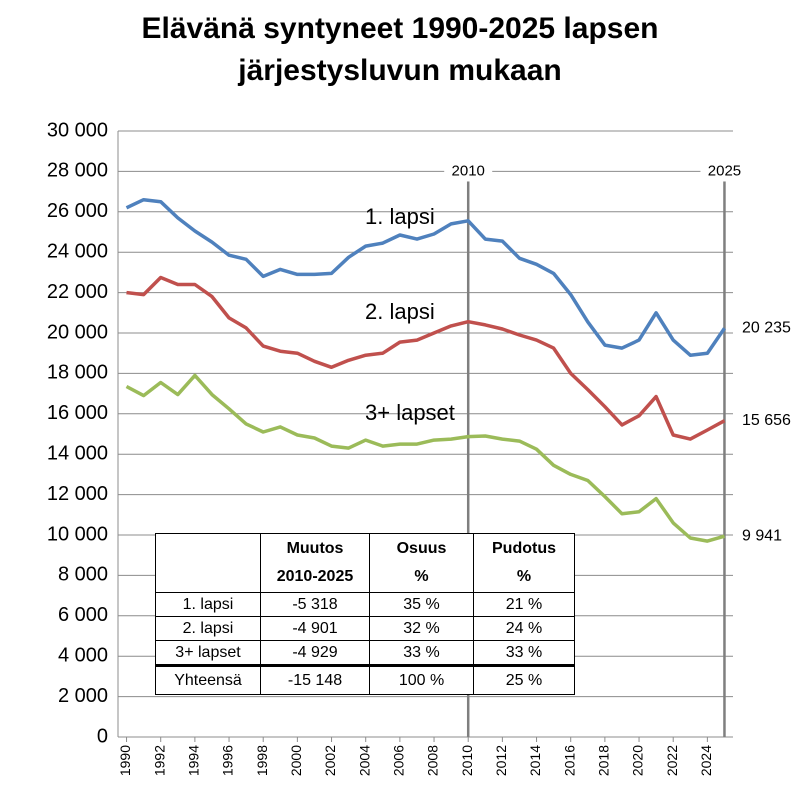 Image resolution: width=801 pixels, height=789 pixels. What do you see at coordinates (410, 412) in the screenshot?
I see `series-label: 3+ lapset` at bounding box center [410, 412].